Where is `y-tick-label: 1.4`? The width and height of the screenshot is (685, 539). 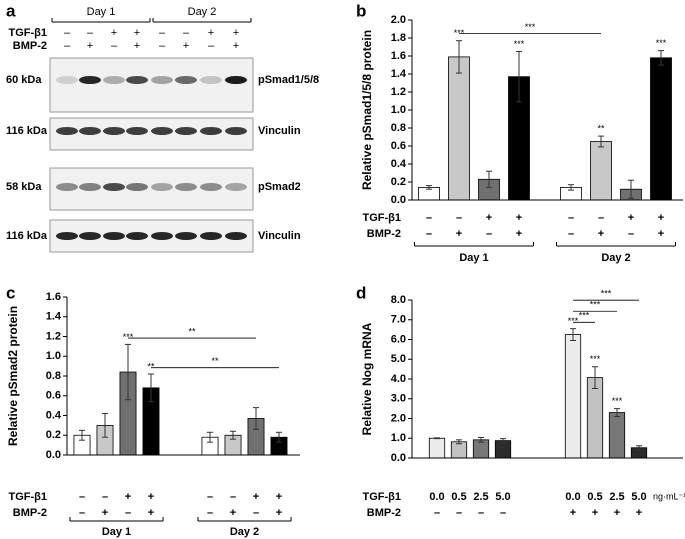 y-tick-label: 1.4 is located at coordinates (399, 74).